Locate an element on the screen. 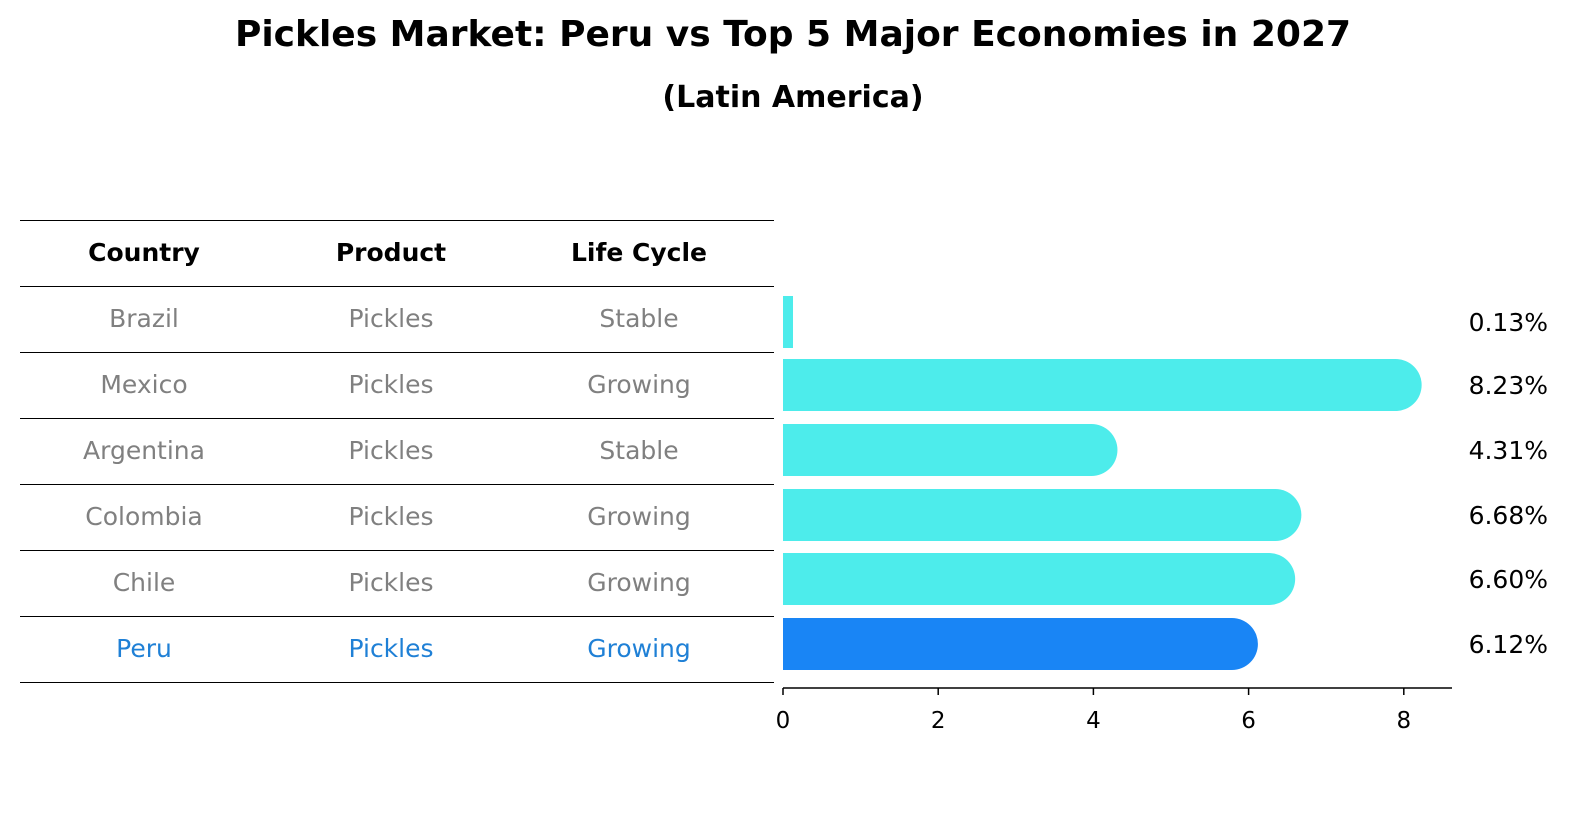  bar-value-label: 6.12% is located at coordinates (1508, 644).